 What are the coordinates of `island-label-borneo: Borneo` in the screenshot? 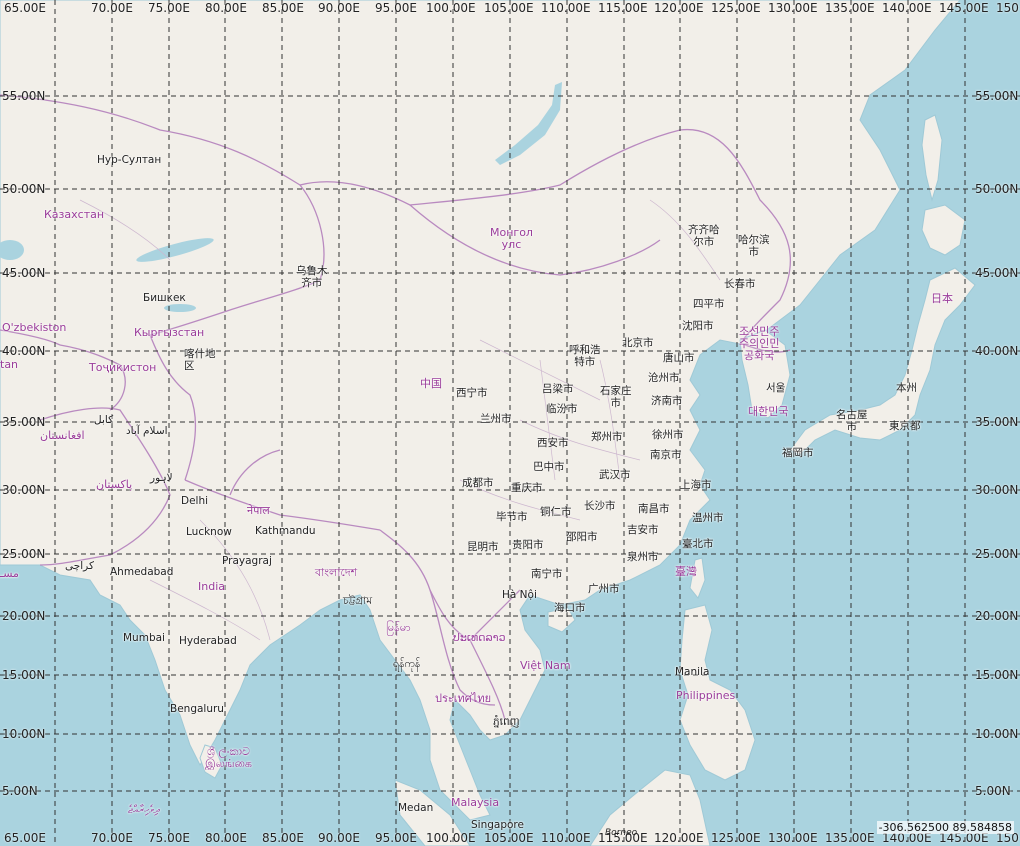 It's located at (621, 833).